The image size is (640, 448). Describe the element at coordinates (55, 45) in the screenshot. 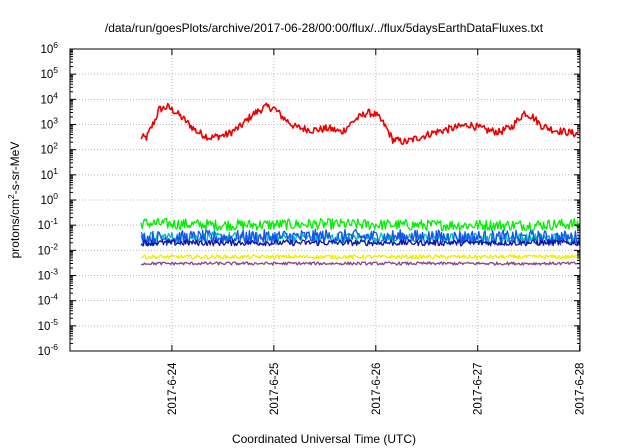

I see `y-tick-exponent: 6` at that location.